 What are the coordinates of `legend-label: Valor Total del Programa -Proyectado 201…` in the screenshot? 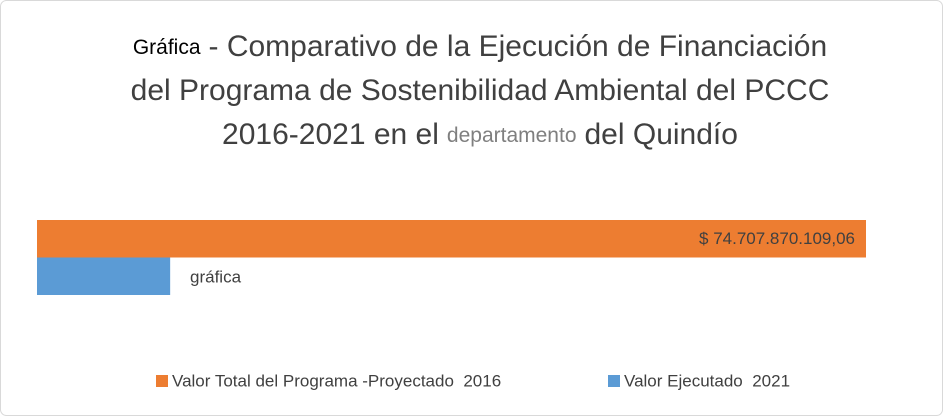 It's located at (336, 380).